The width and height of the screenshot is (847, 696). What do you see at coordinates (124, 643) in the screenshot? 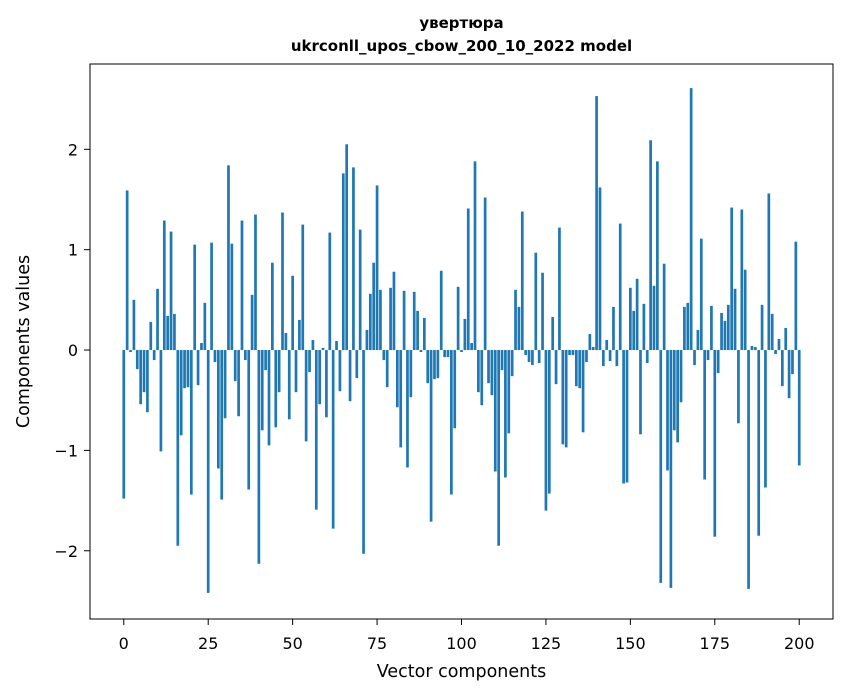
I see `x-tick-label: 0` at bounding box center [124, 643].